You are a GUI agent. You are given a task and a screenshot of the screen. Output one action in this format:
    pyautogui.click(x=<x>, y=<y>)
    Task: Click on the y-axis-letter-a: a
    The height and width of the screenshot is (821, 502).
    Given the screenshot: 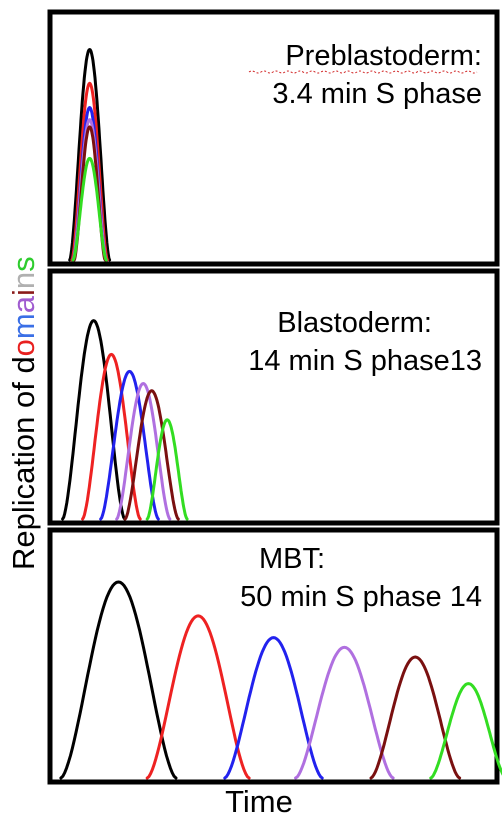 What is the action you would take?
    pyautogui.click(x=23, y=304)
    